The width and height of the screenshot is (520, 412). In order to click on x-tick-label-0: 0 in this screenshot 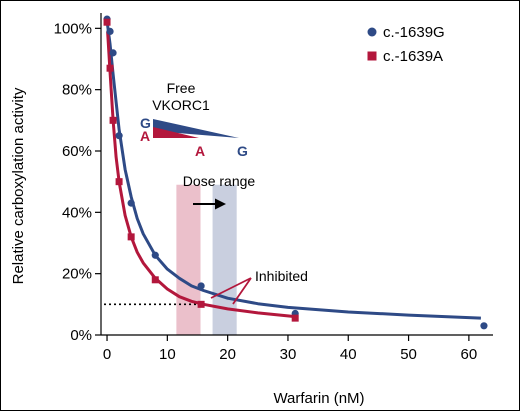, I will do `click(107, 354)`.